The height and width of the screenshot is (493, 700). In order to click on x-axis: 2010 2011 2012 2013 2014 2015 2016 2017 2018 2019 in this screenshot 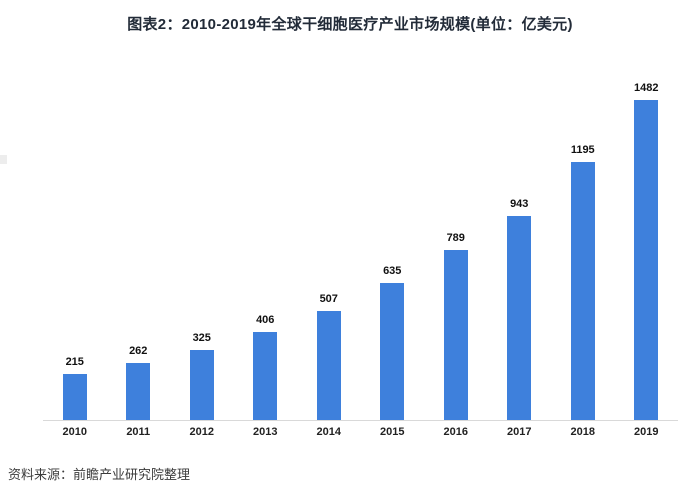, I will do `click(360, 432)`.